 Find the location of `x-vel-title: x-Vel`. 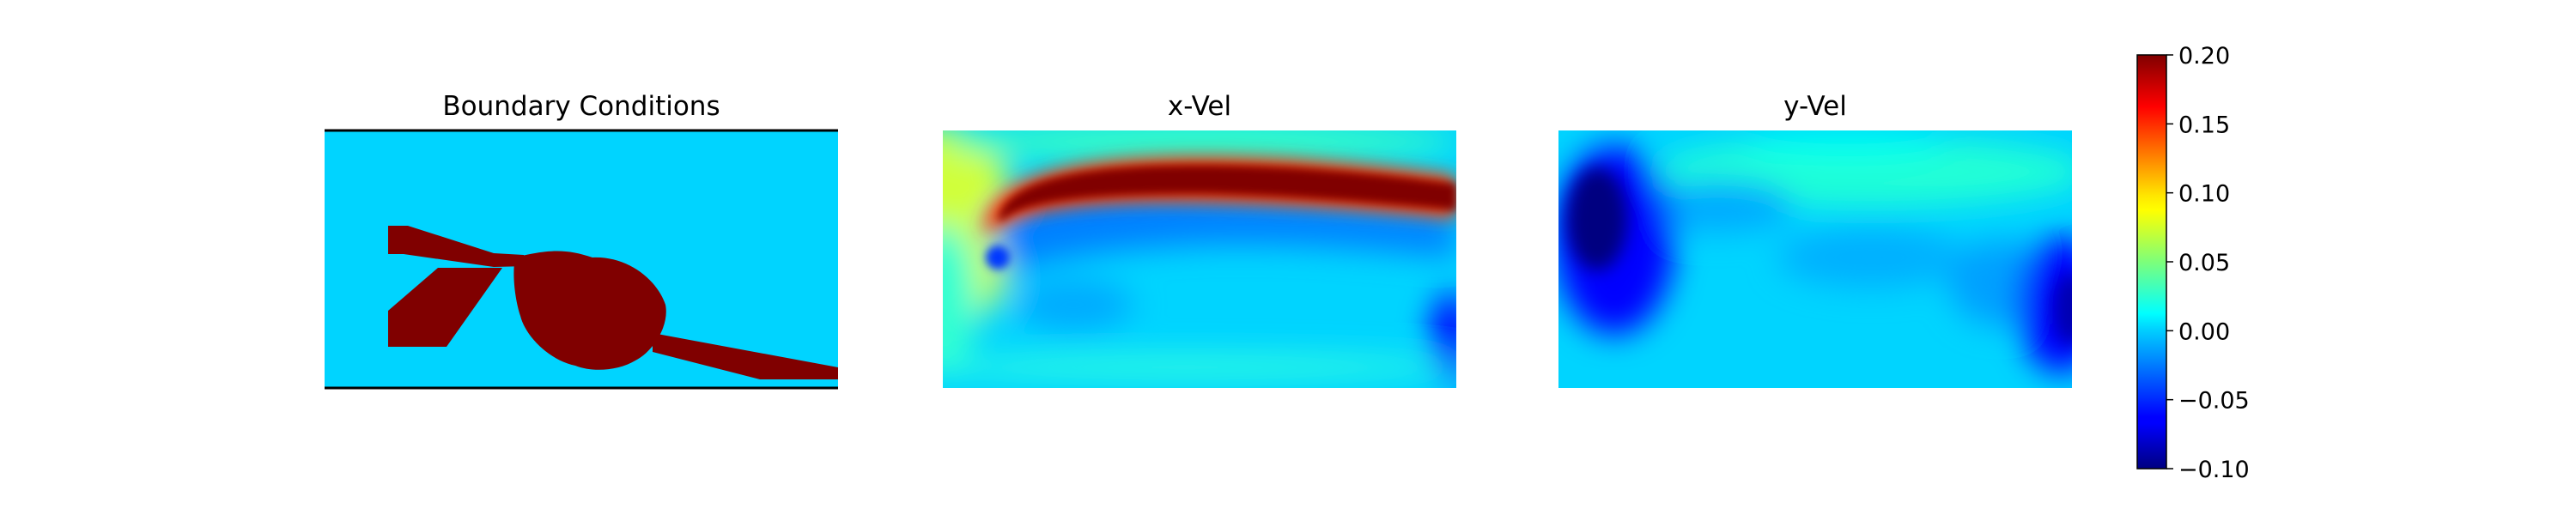

x-vel-title: x-Vel is located at coordinates (1199, 106).